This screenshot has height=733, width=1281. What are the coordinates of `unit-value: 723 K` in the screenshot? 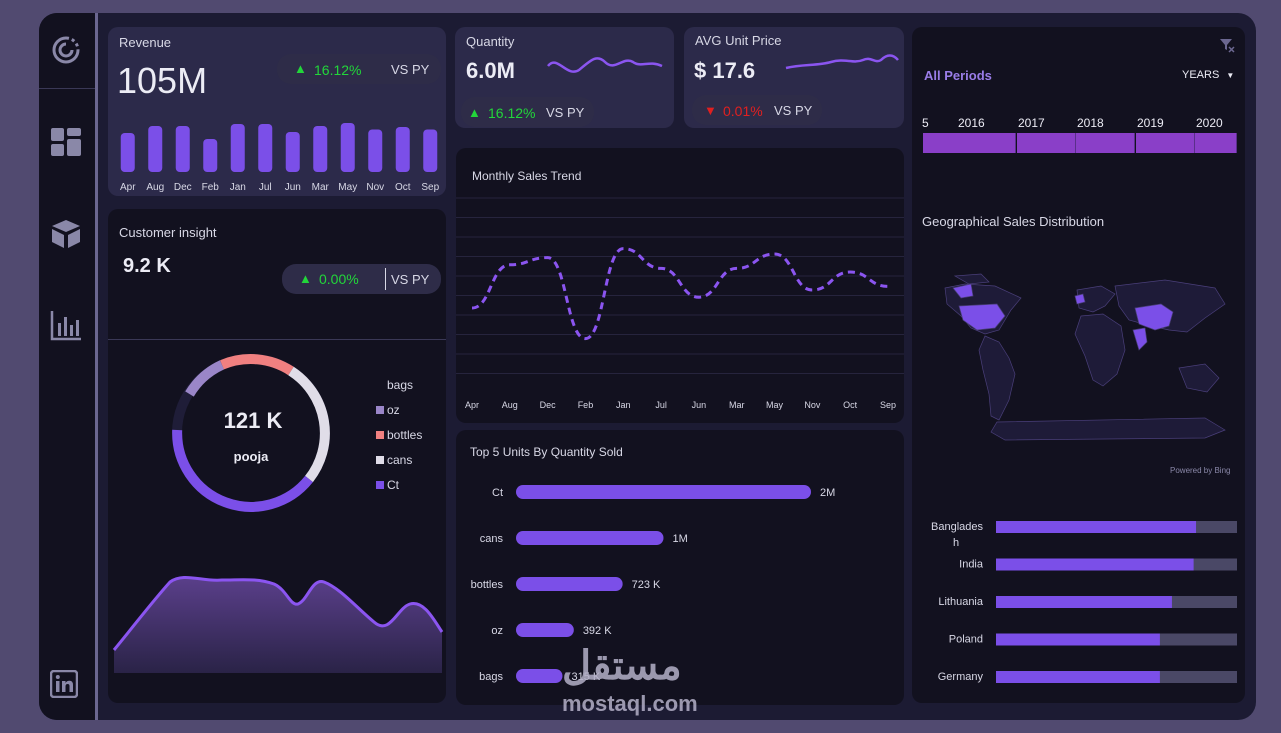 It's located at (646, 585).